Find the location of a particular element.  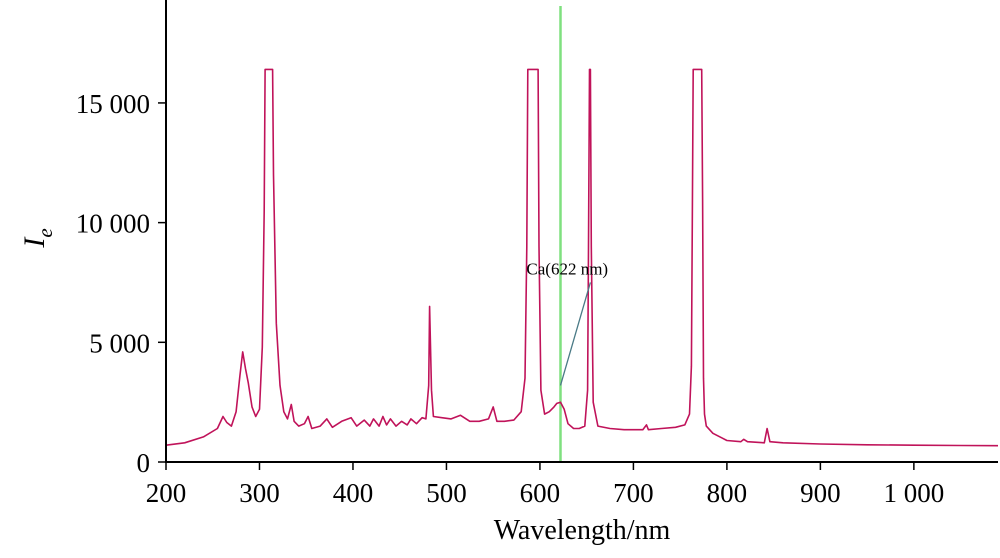

y-axis-title-subscript: e is located at coordinates (45, 232).